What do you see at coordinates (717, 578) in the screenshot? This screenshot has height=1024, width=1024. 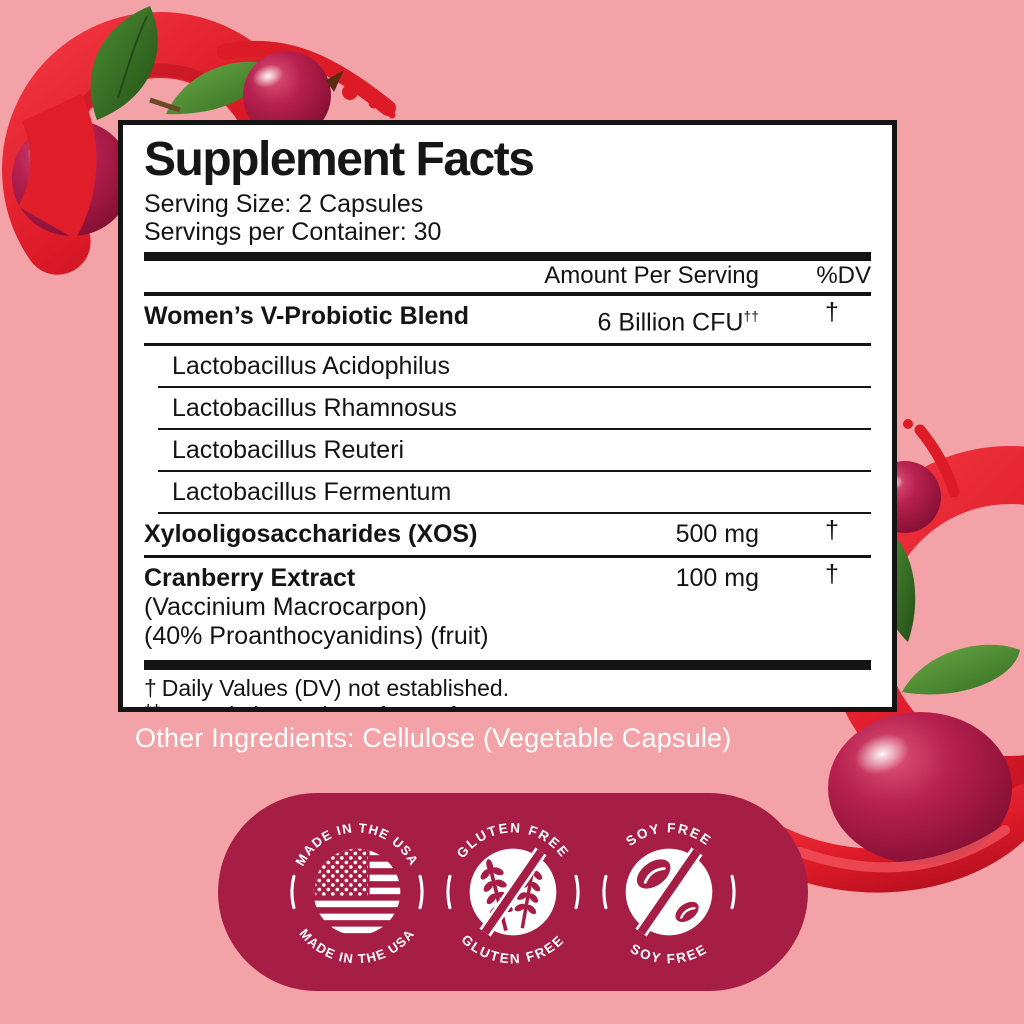 I see `ingredient-amount: 100 mg` at bounding box center [717, 578].